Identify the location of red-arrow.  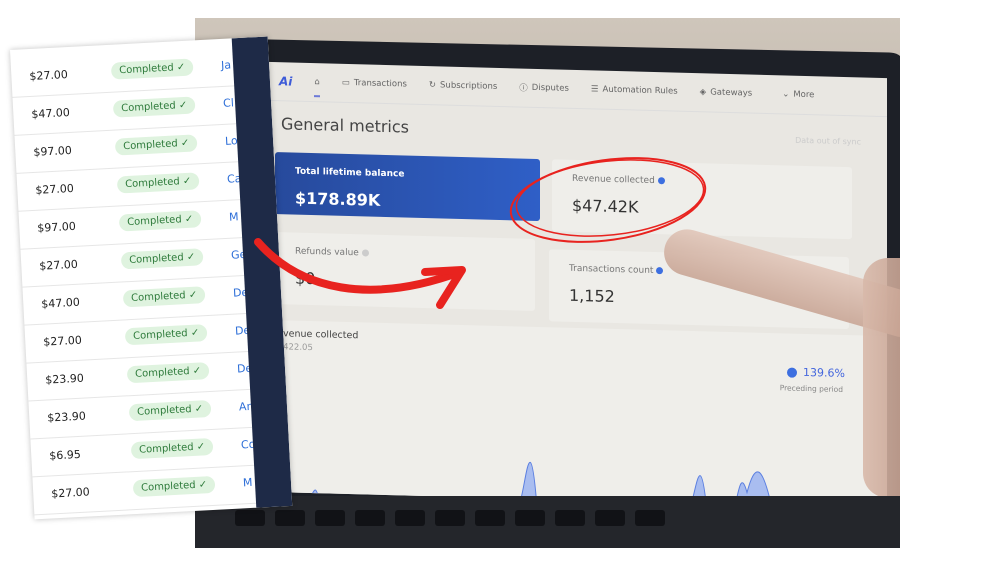
(359, 266).